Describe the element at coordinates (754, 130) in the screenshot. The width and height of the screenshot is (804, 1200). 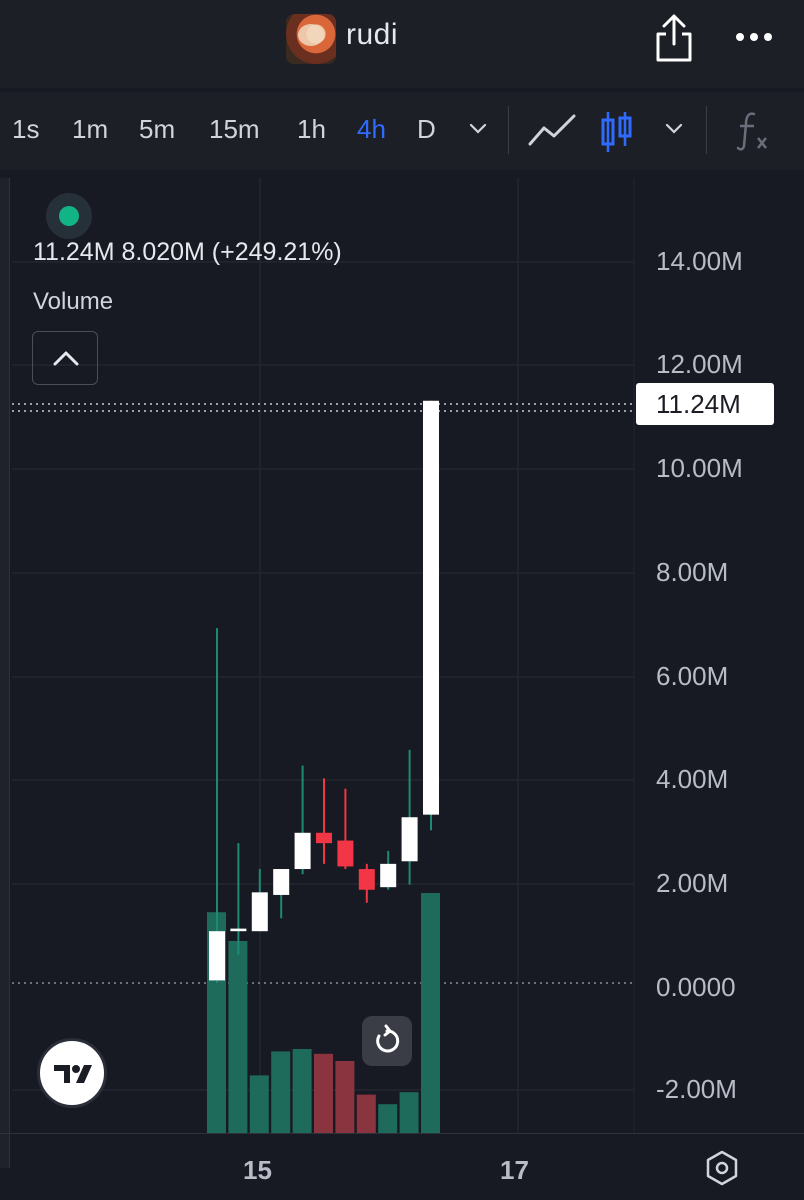
I see `indicators-fx-icon` at that location.